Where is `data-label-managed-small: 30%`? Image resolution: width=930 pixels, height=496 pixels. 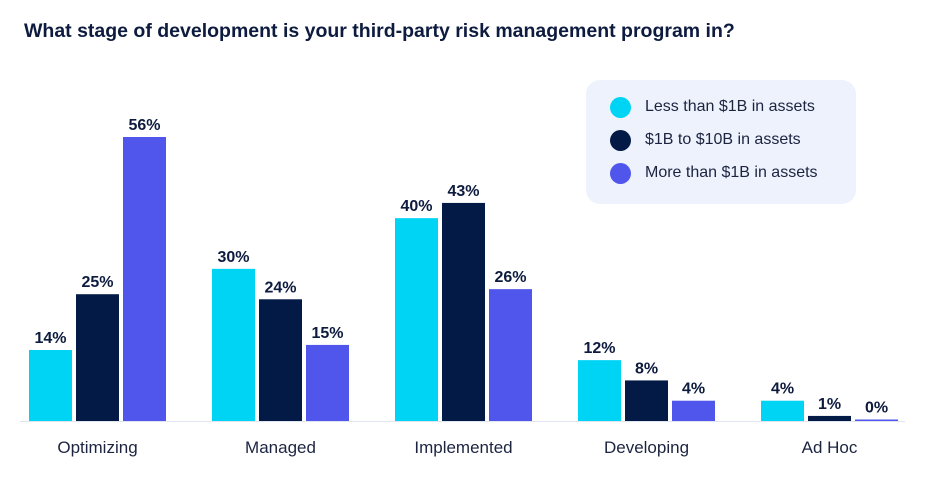 data-label-managed-small: 30% is located at coordinates (233, 257).